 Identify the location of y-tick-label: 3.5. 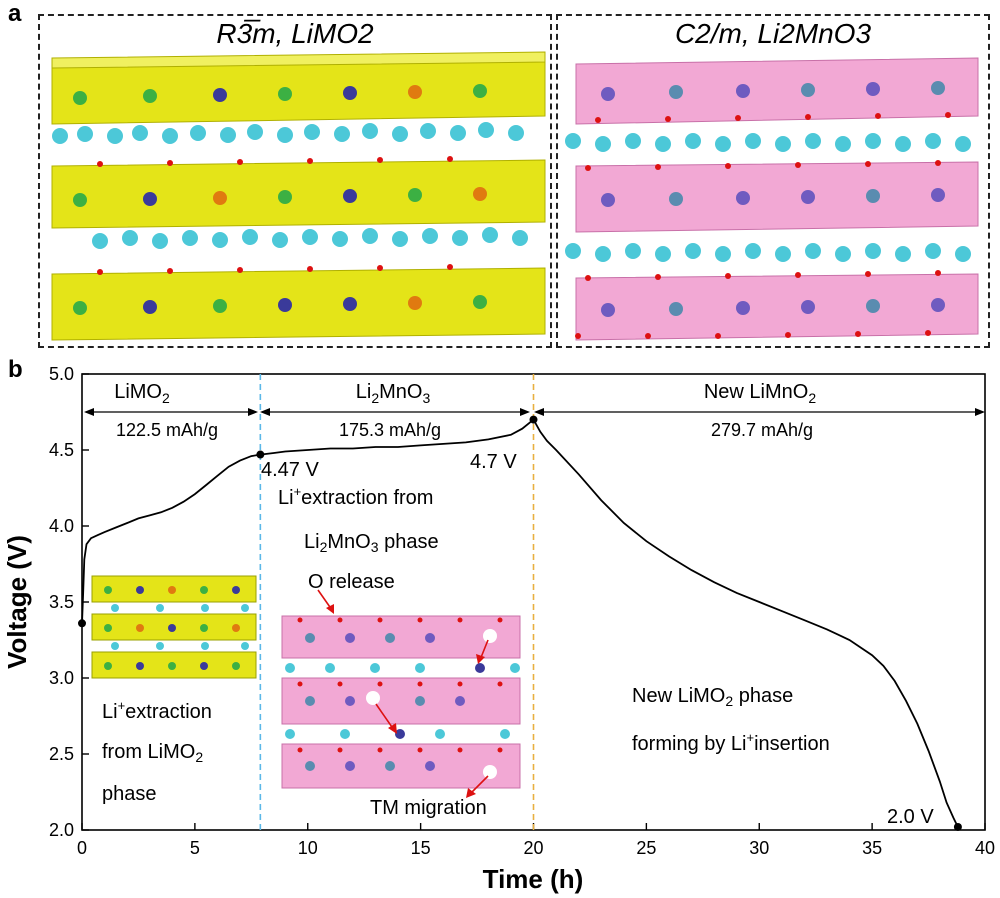
(61, 602).